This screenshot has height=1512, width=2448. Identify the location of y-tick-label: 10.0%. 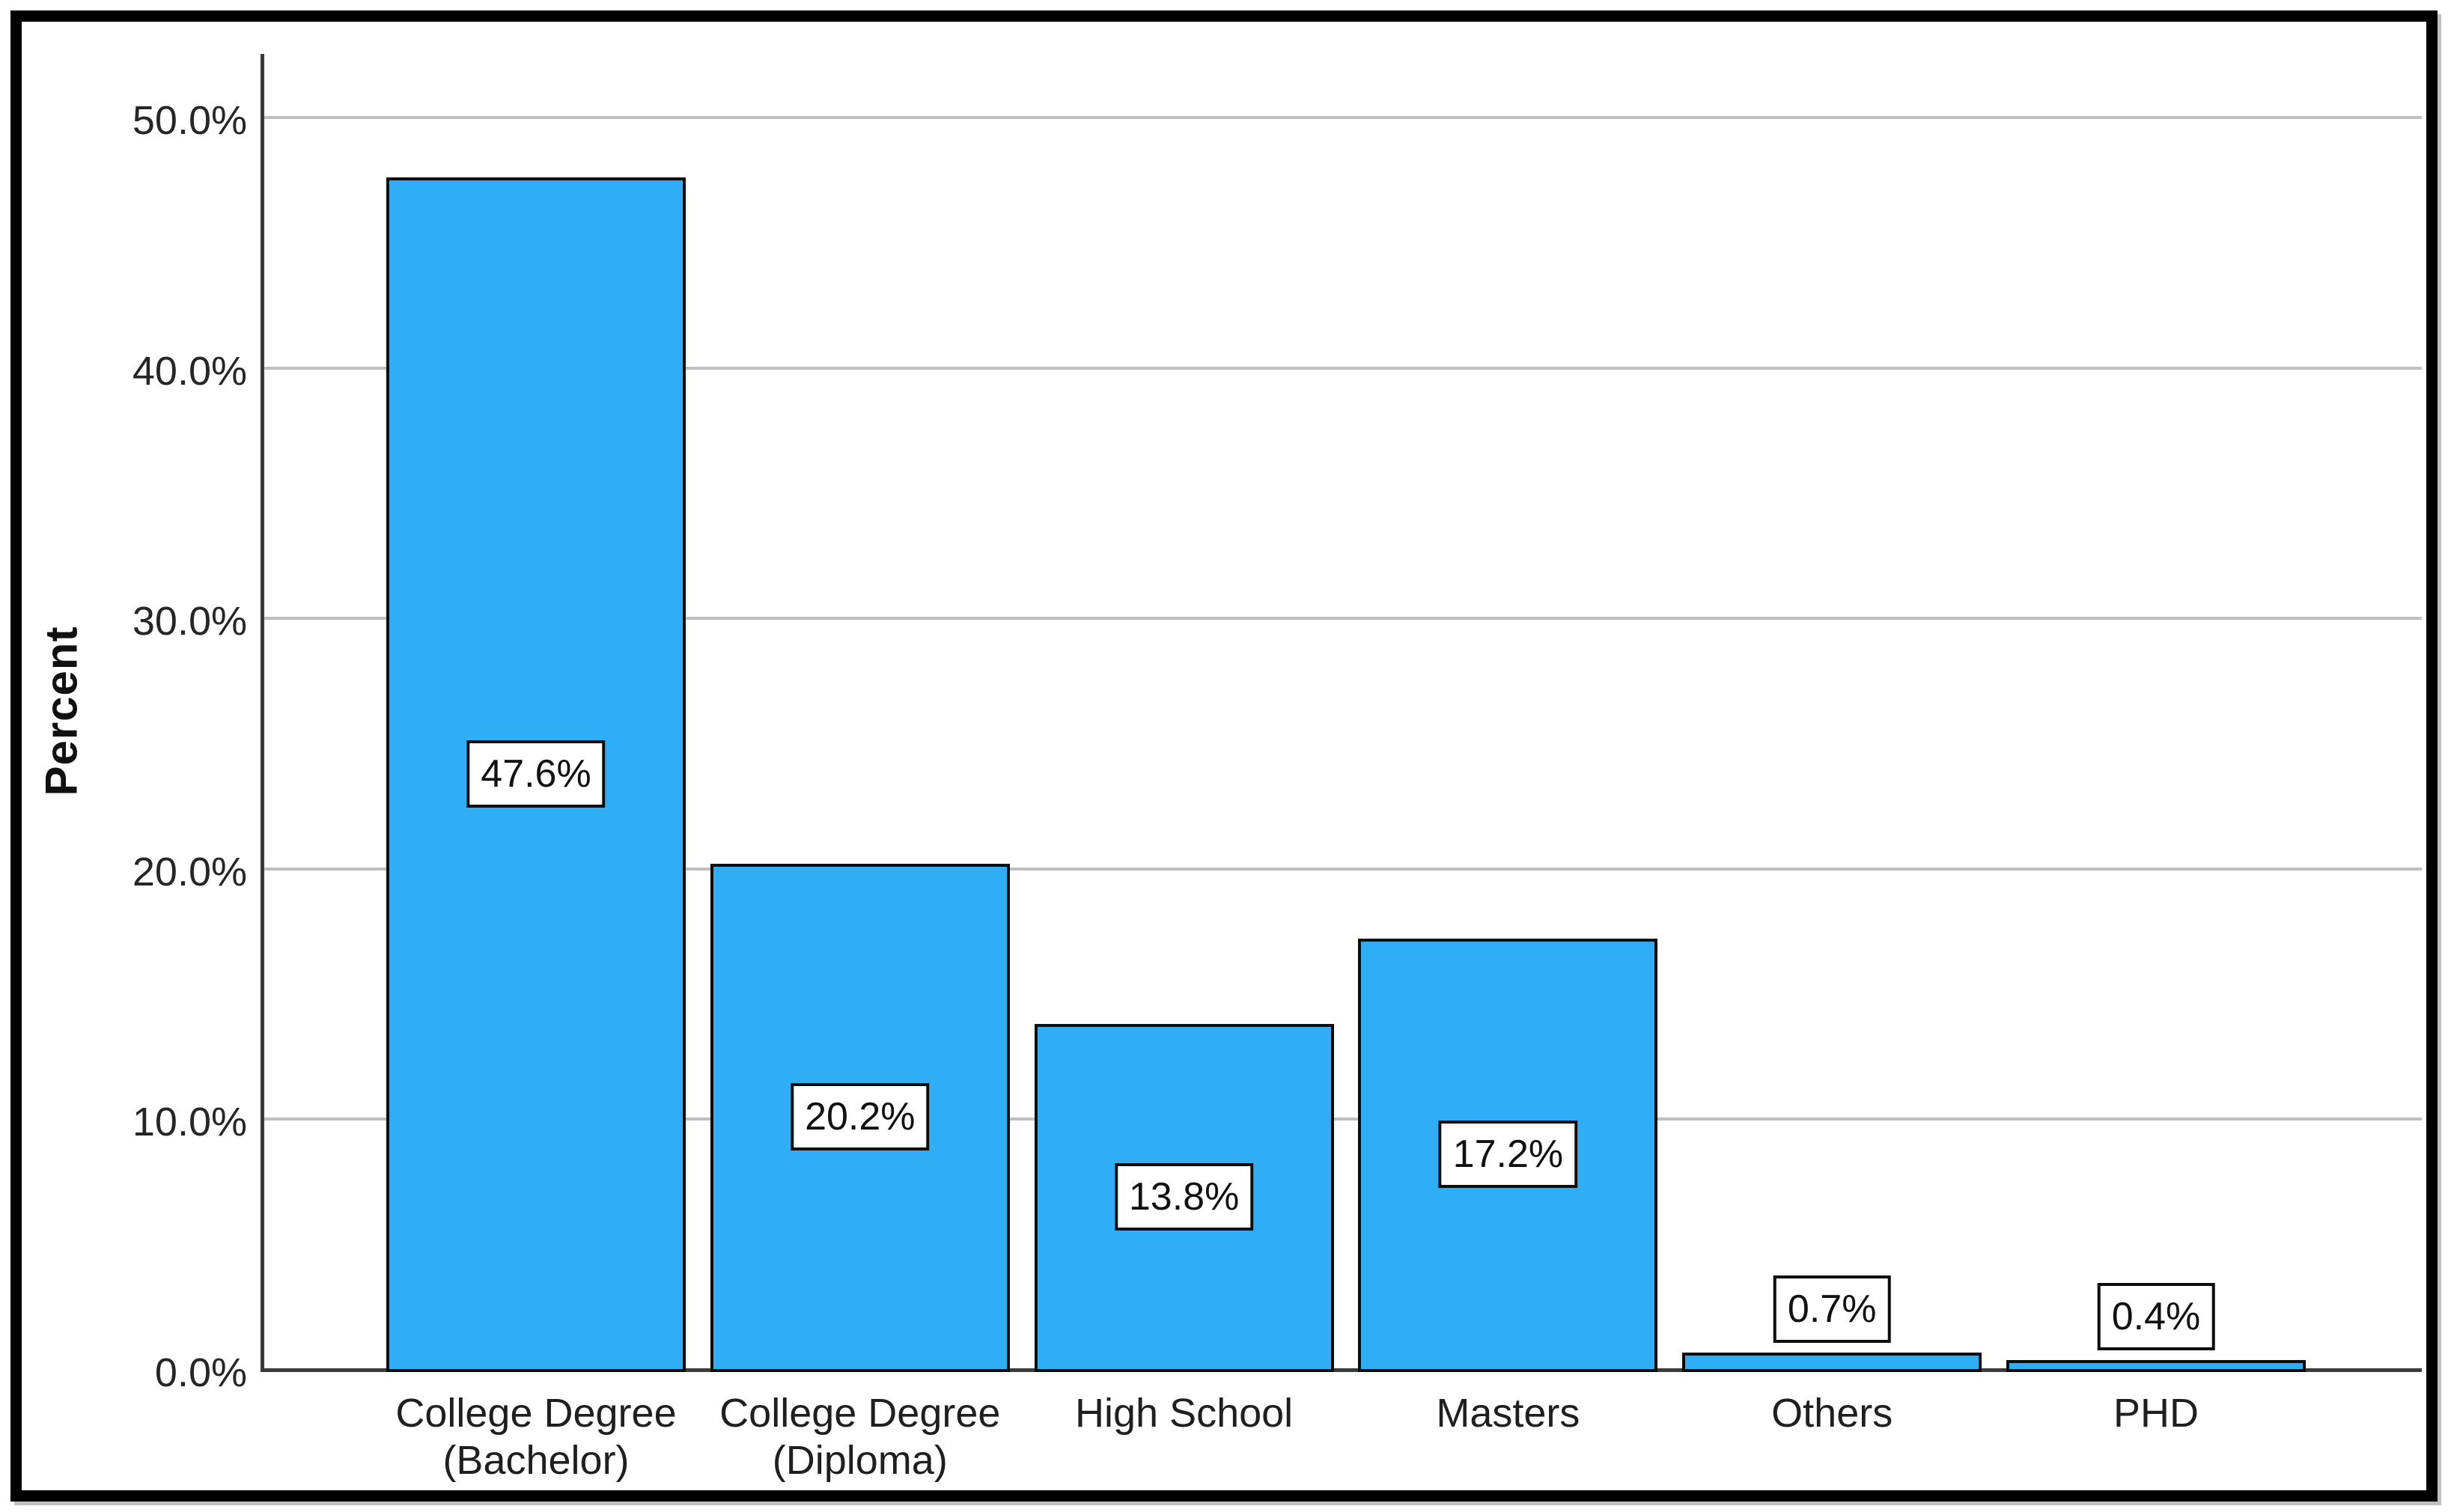
(189, 1122).